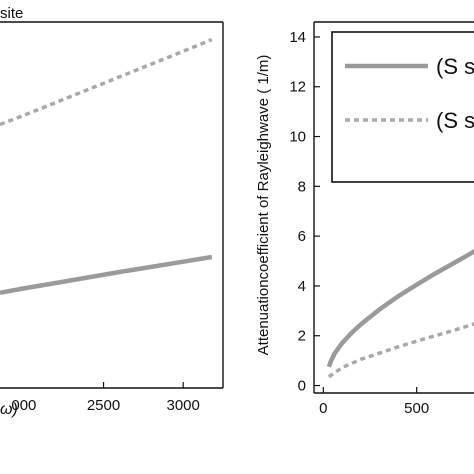  I want to click on right-series-line-dashed, so click(400, 350).